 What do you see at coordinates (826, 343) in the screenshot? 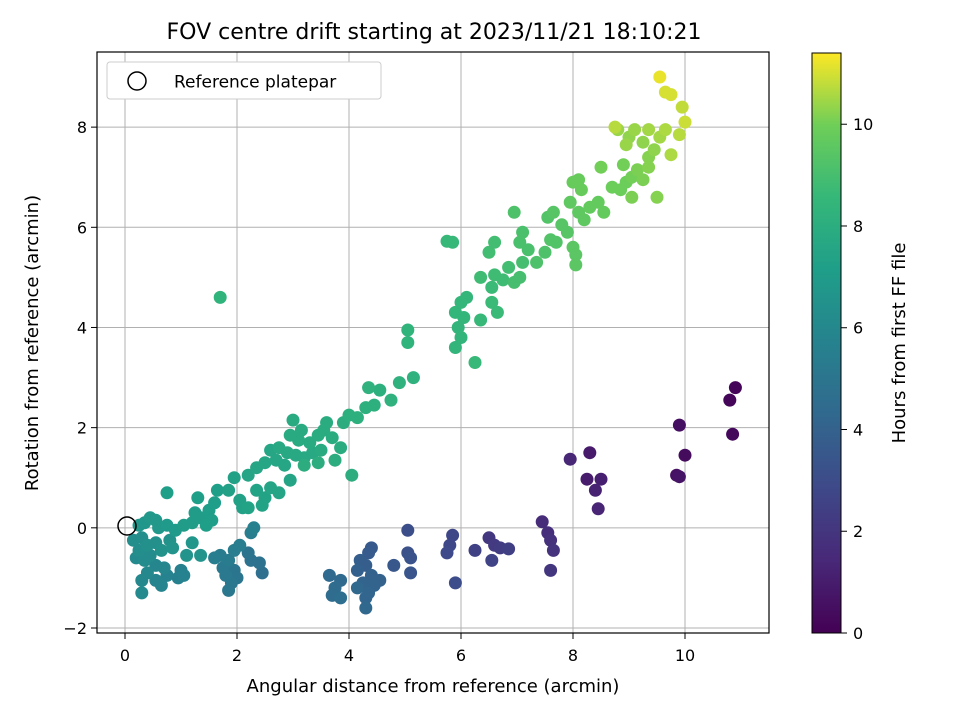
I see `colorbar-gradient` at bounding box center [826, 343].